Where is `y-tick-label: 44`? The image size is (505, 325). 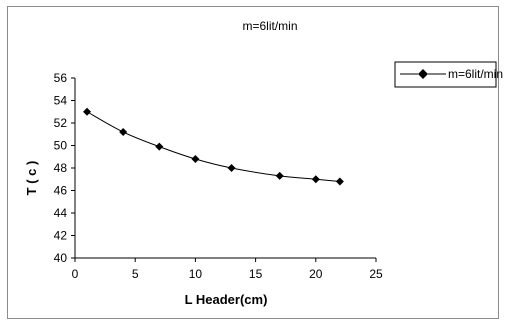
y-tick-label: 44 is located at coordinates (61, 213).